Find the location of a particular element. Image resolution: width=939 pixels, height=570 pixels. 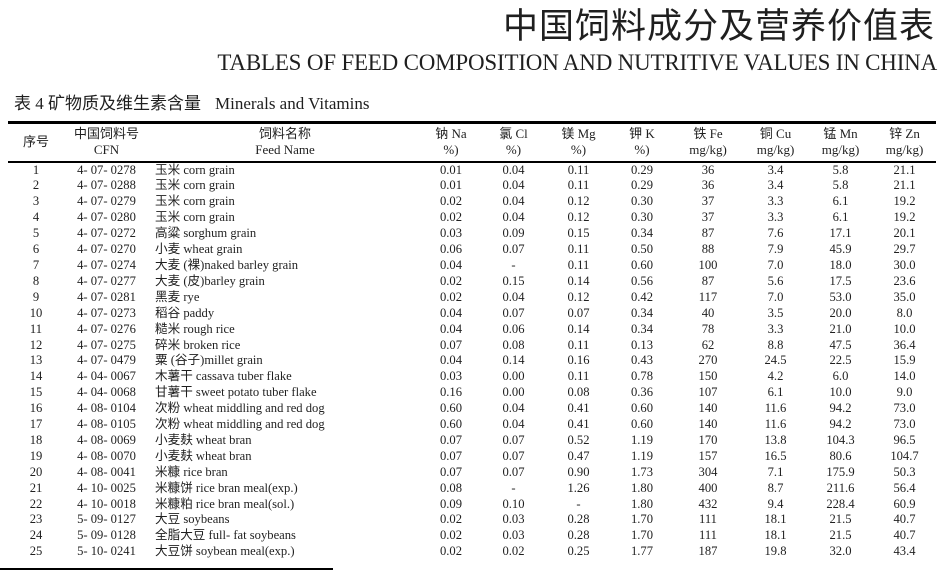

cell-k: 0.60 is located at coordinates (642, 264).